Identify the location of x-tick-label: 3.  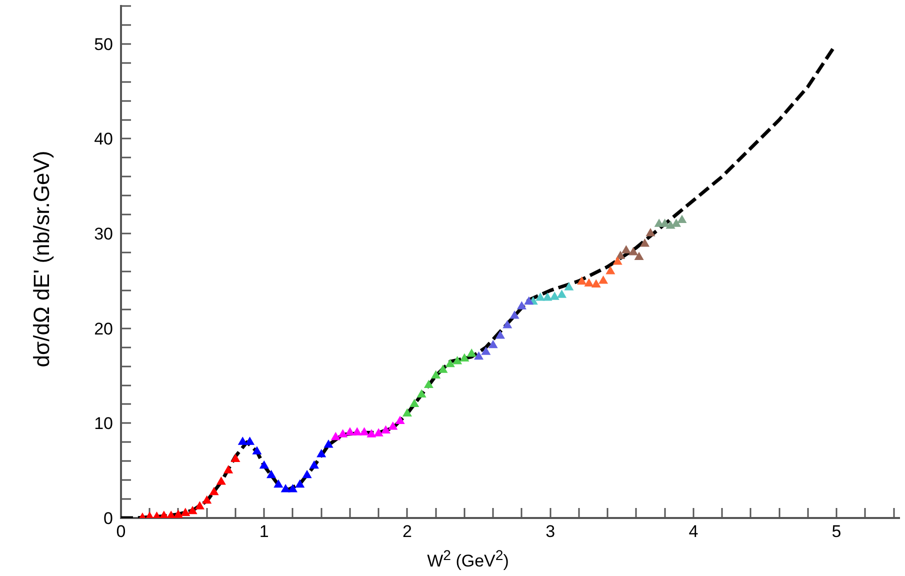
(551, 531).